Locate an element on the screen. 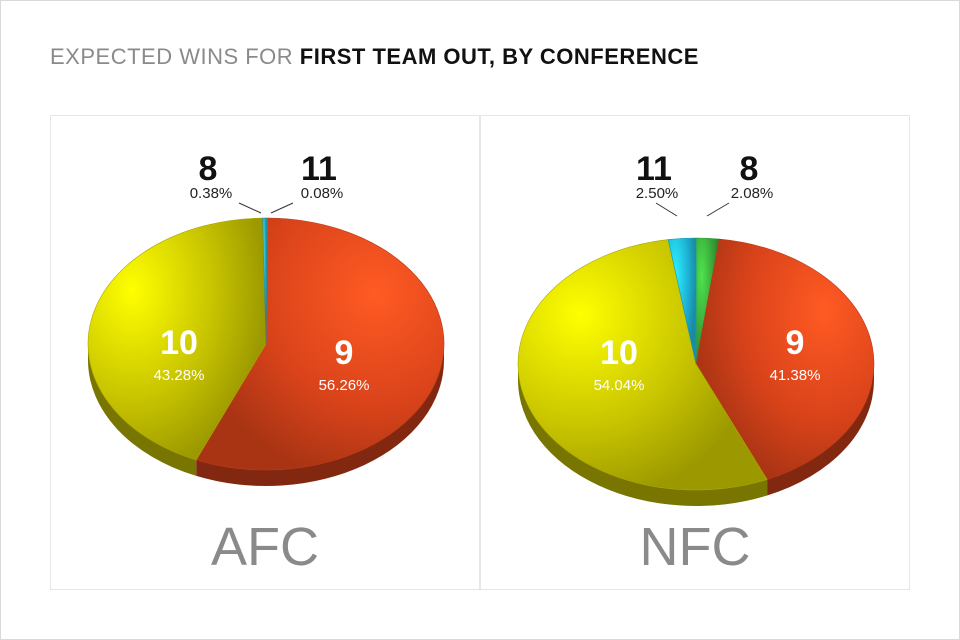 Image resolution: width=960 pixels, height=640 pixels. afc-label-9-pct: 56.26% is located at coordinates (344, 385).